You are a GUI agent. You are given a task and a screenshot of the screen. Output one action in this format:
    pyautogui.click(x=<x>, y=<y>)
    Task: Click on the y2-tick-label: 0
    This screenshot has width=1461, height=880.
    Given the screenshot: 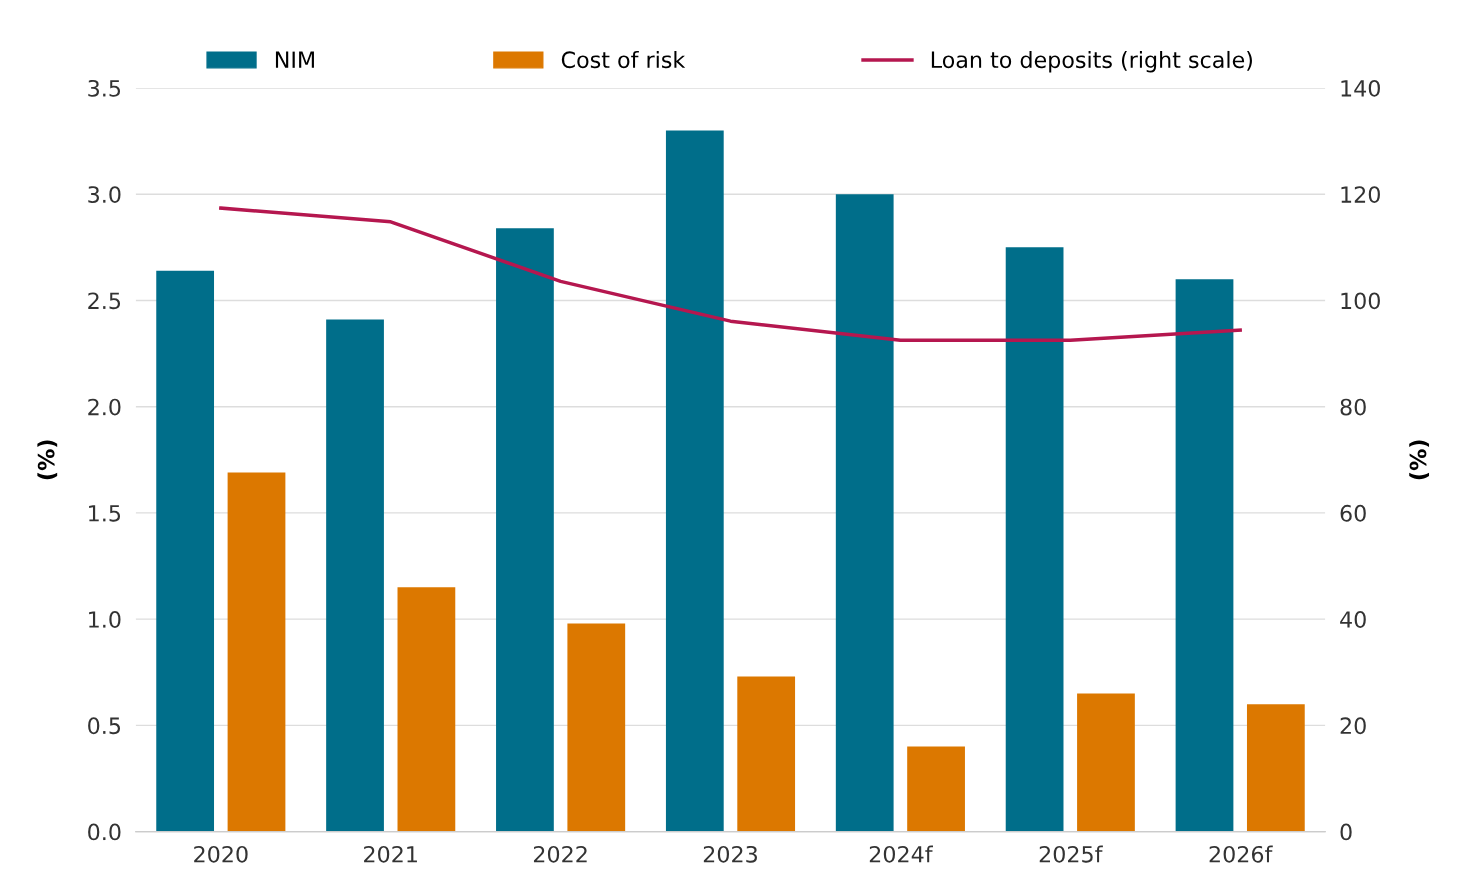 What is the action you would take?
    pyautogui.click(x=1346, y=832)
    